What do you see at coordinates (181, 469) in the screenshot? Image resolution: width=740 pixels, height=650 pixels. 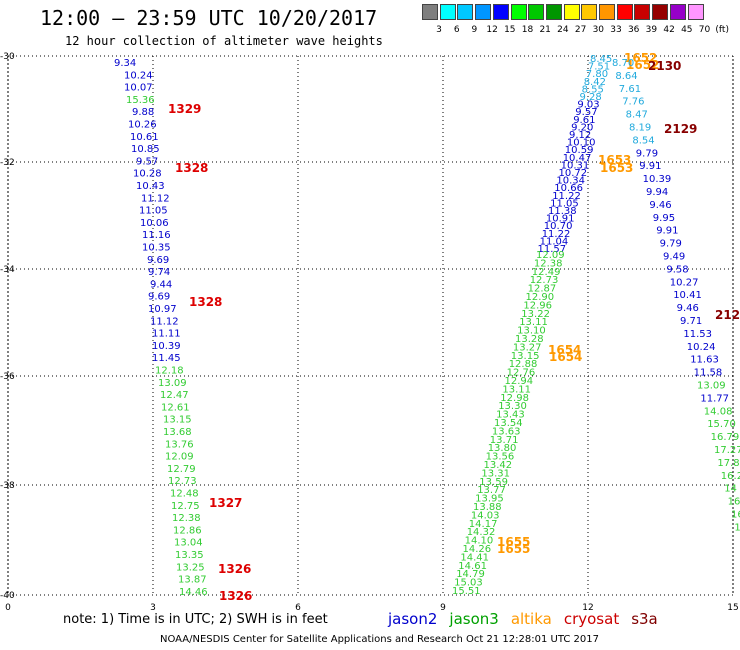 I see `track-value: 12.79` at bounding box center [181, 469].